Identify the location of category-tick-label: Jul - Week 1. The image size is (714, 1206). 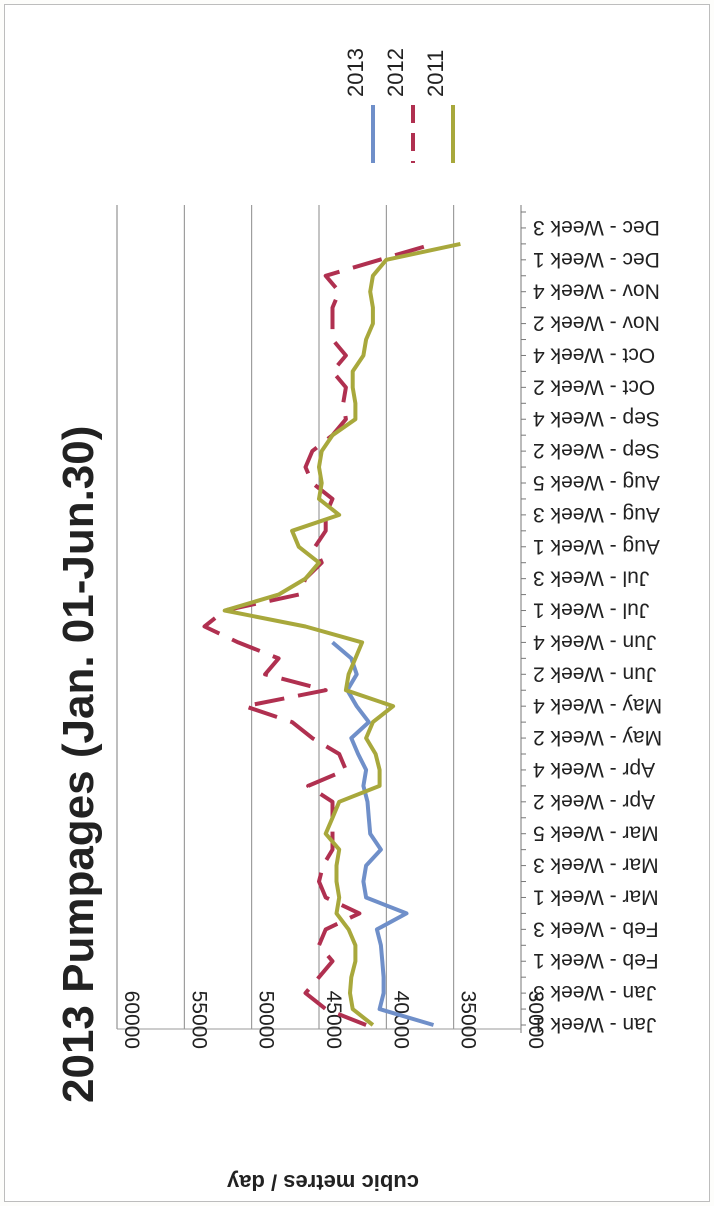
(591, 610).